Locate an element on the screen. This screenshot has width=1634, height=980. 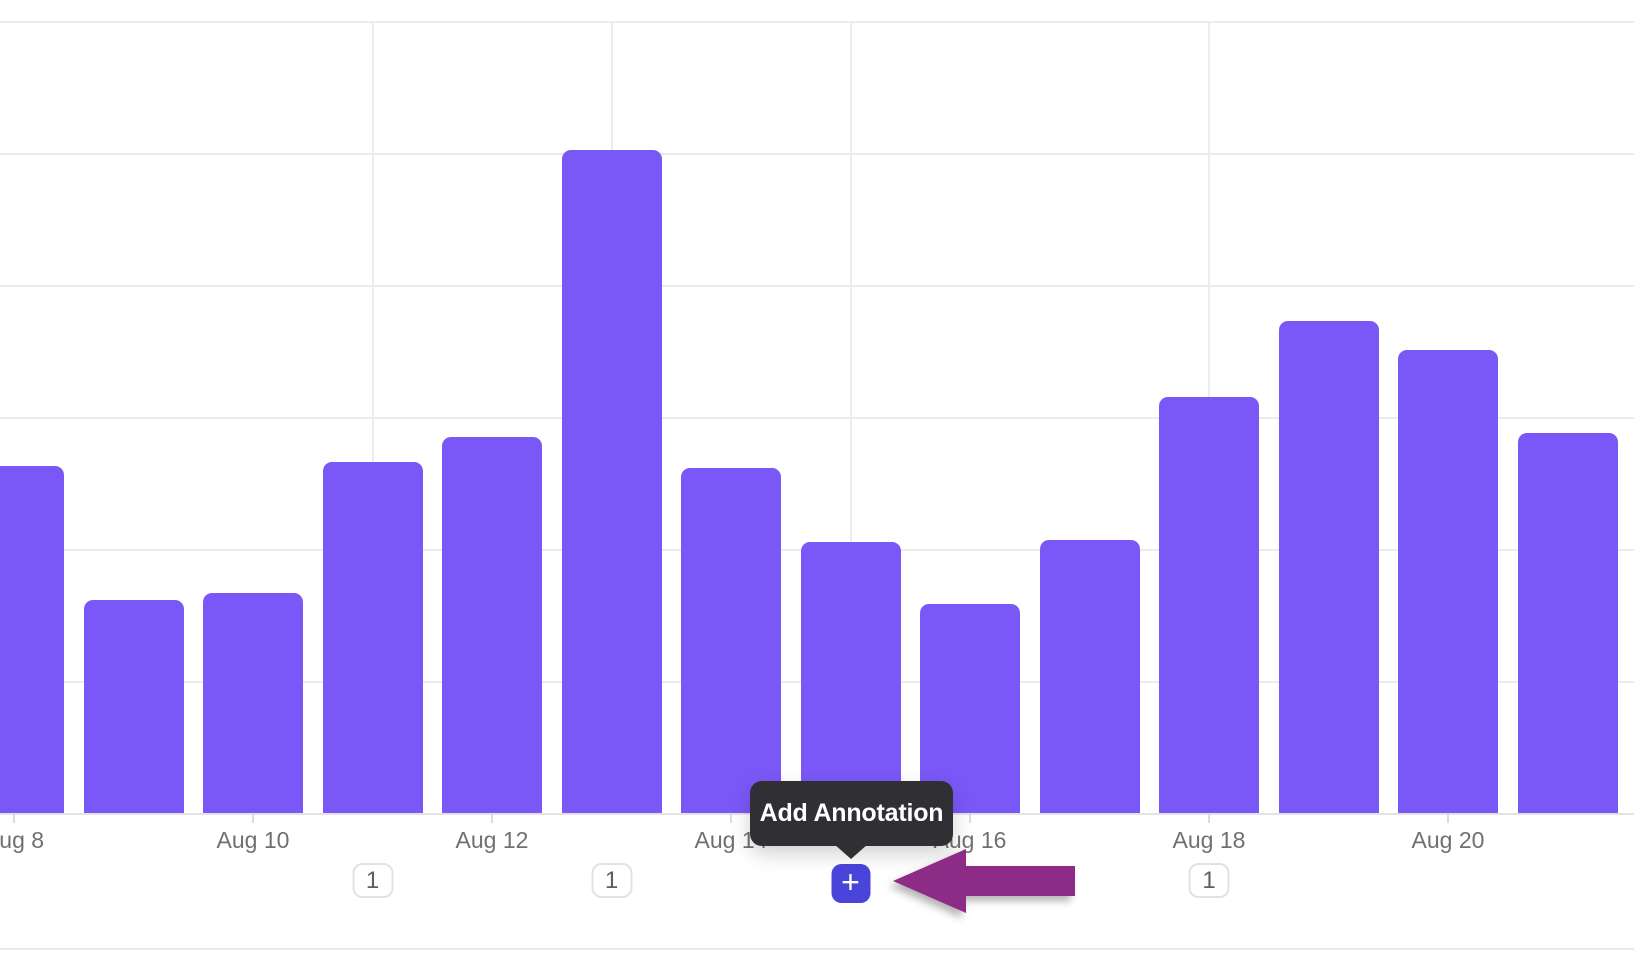
tooltip-label: Add Annotation is located at coordinates (851, 813).